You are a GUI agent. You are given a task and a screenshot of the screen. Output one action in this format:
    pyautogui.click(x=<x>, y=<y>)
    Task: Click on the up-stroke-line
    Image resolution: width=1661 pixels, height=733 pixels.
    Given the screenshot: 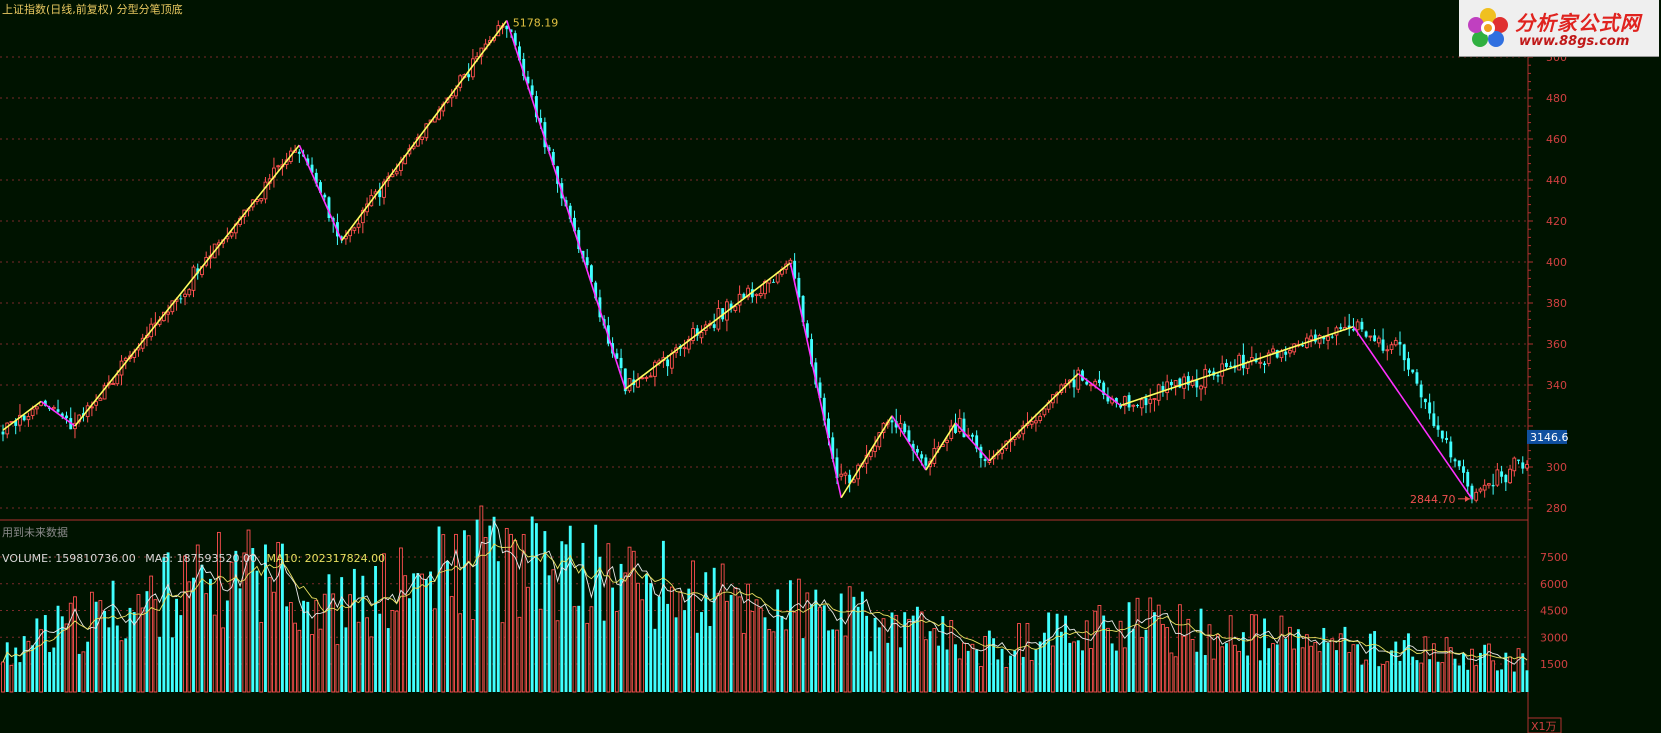 What is the action you would take?
    pyautogui.click(x=1237, y=366)
    